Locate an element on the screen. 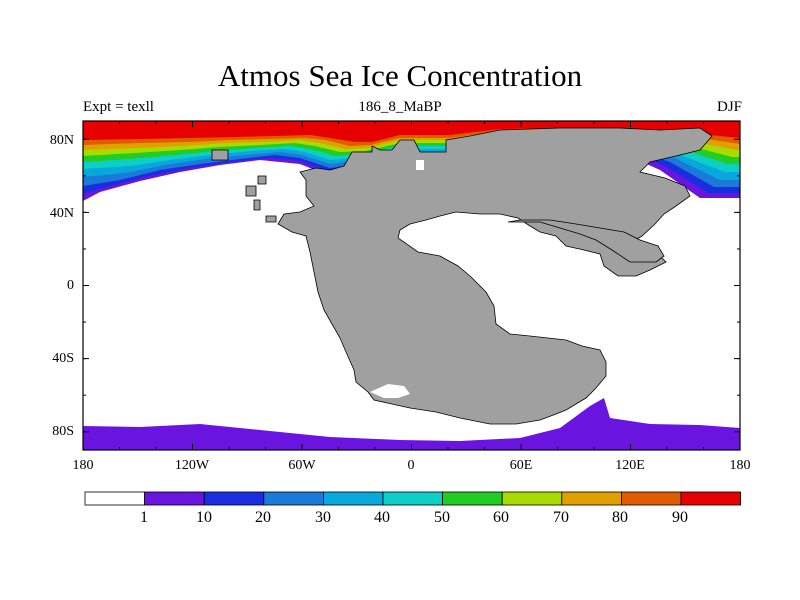 This screenshot has height=600, width=800. lon-label-60w: 60W is located at coordinates (302, 465).